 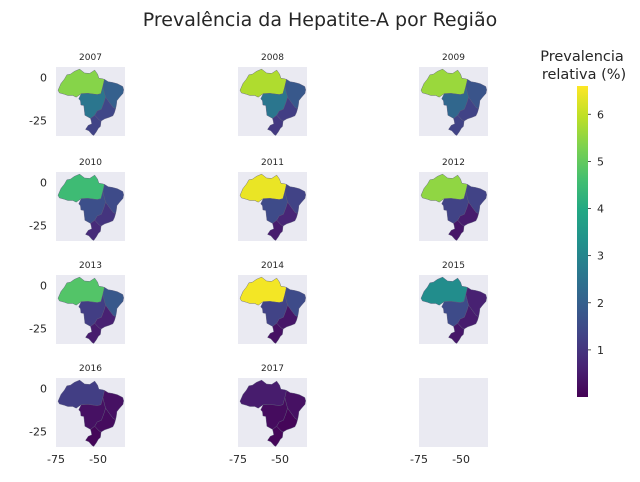 I want to click on colorbar-tick-label: 4, so click(x=600, y=209).